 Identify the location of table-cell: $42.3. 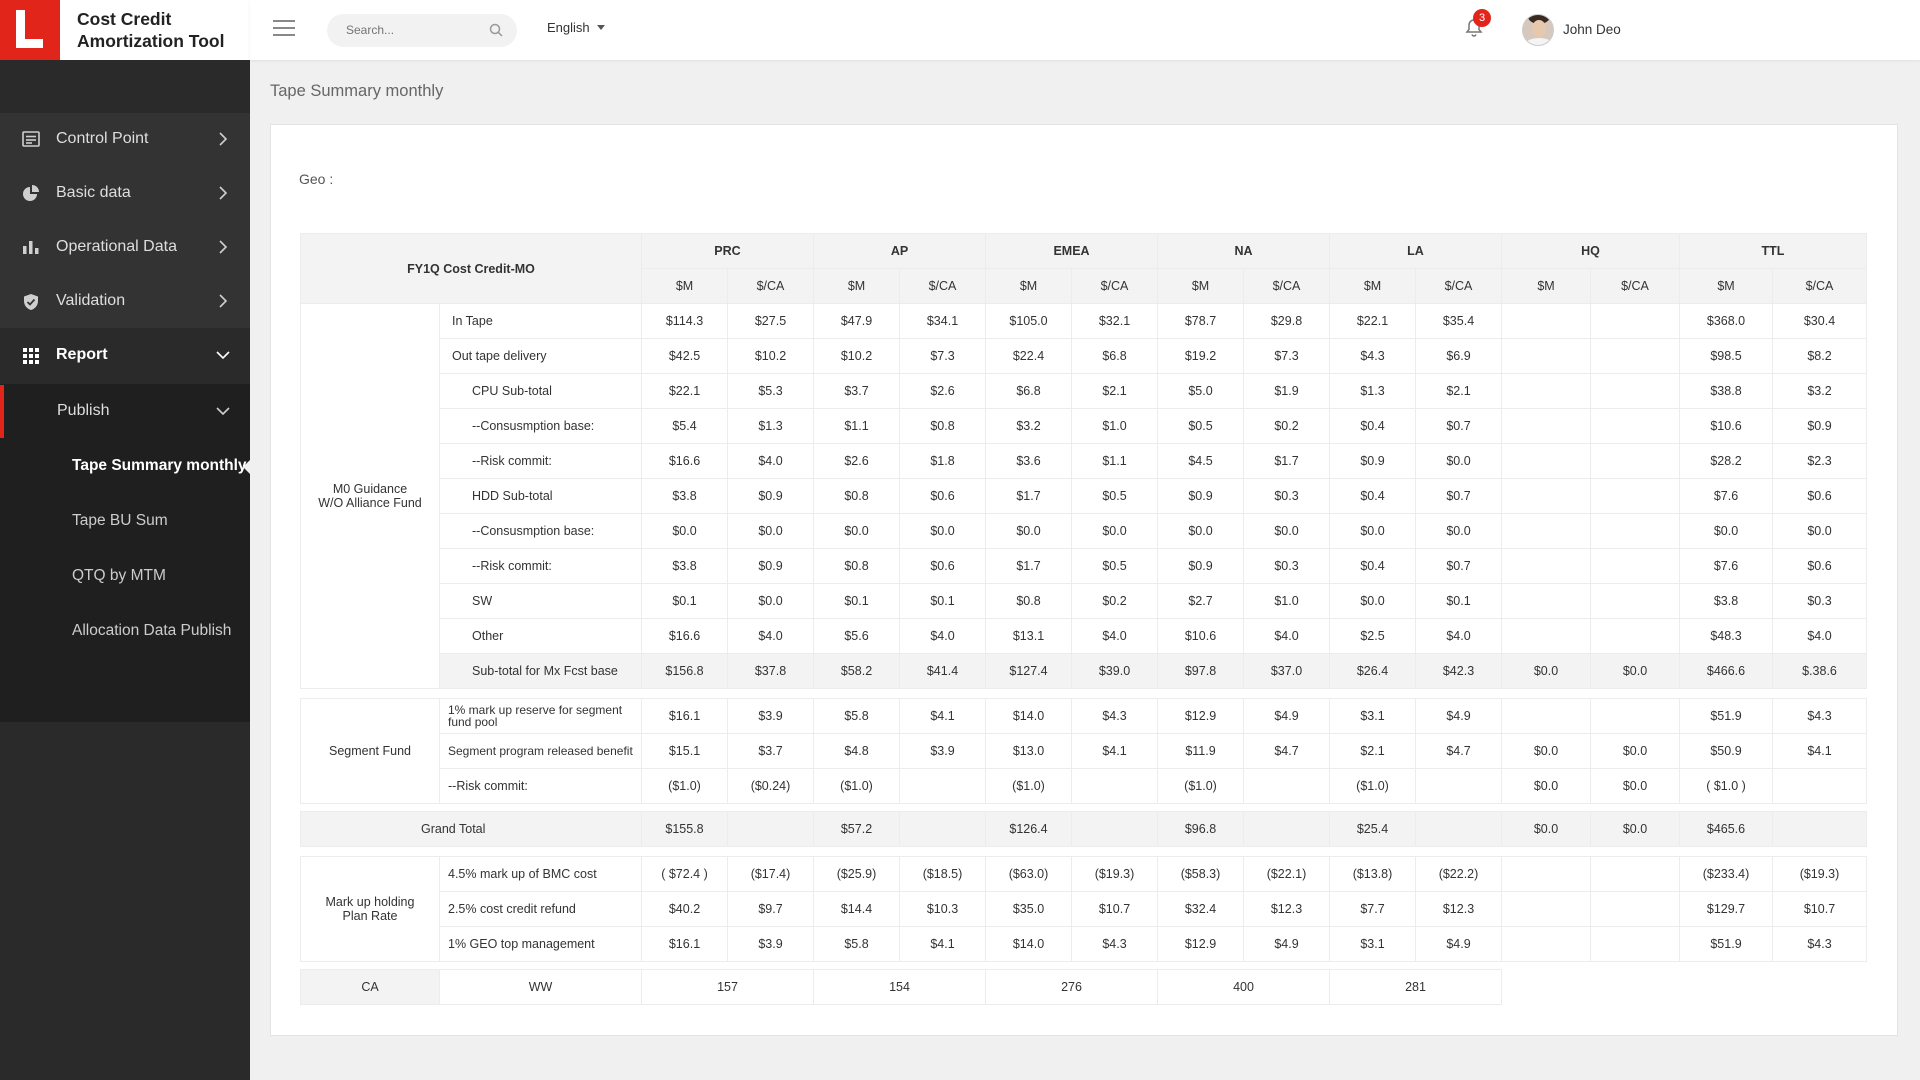
(1458, 671).